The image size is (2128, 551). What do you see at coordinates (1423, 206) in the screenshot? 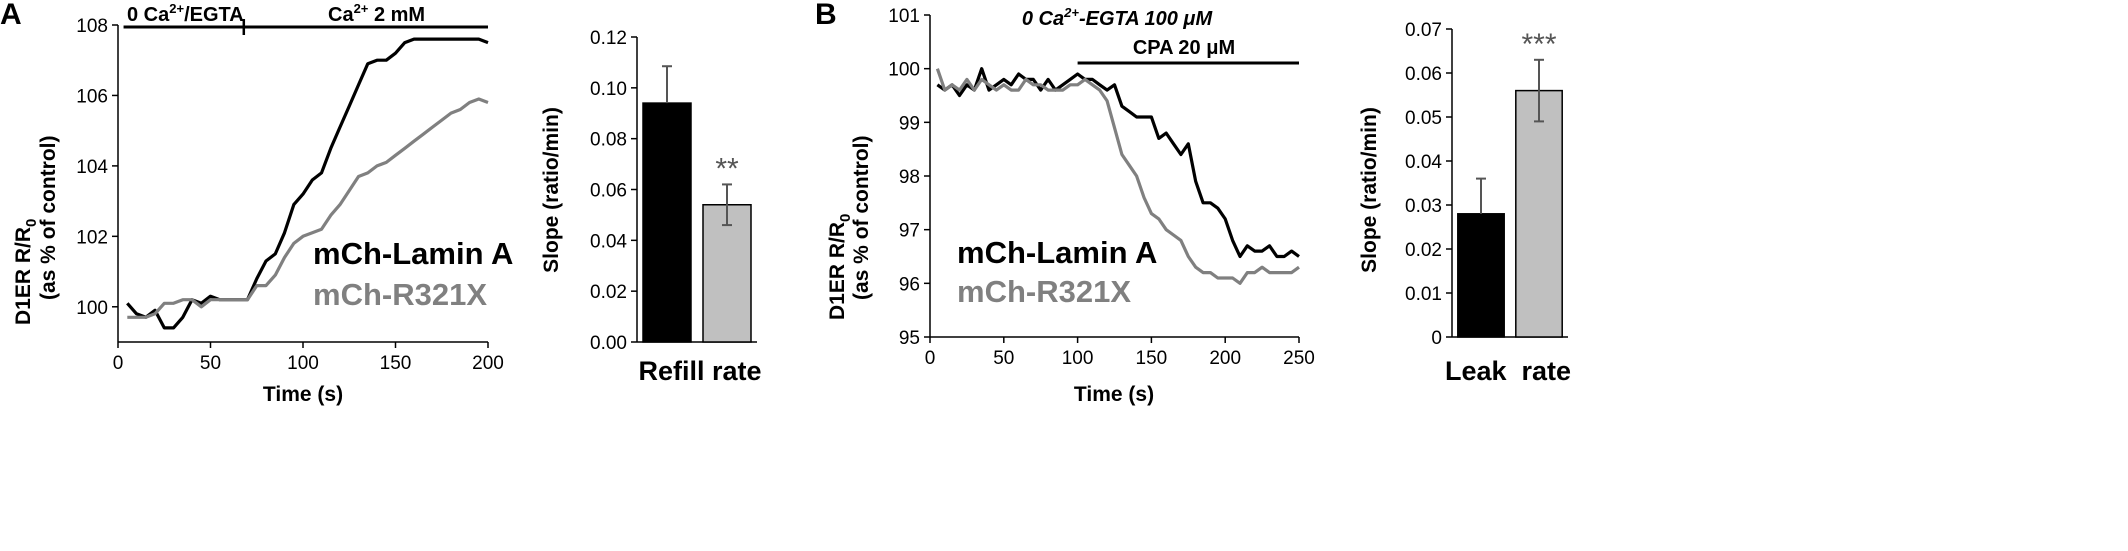
I see `y-tick-label: 0.03` at bounding box center [1423, 206].